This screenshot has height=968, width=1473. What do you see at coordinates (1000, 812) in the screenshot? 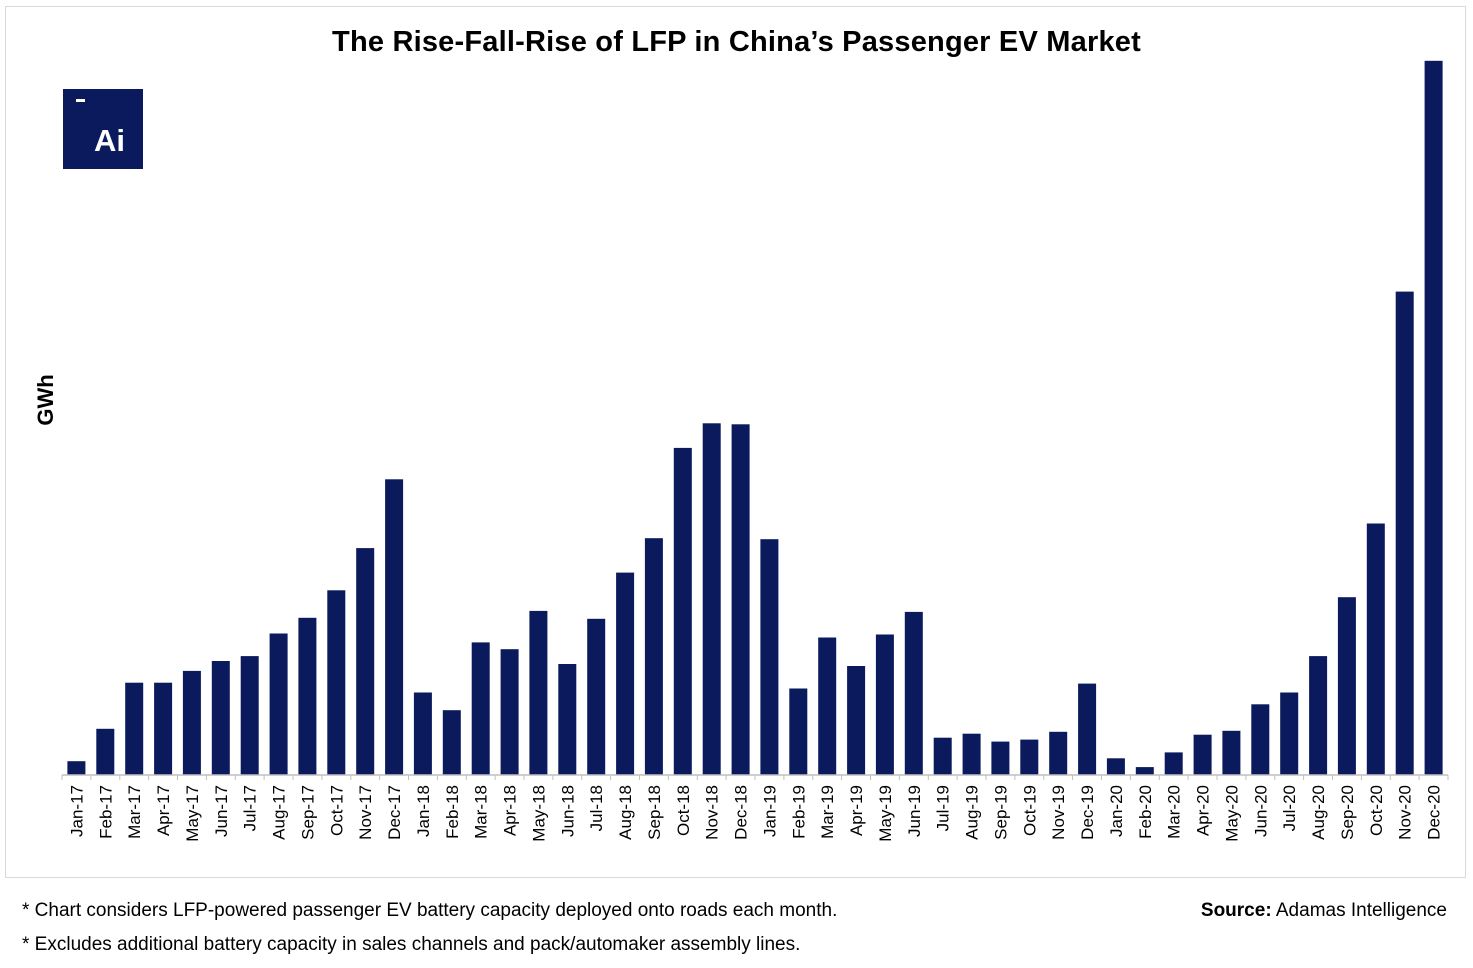
I see `x-tick-label: Sep-19` at bounding box center [1000, 812].